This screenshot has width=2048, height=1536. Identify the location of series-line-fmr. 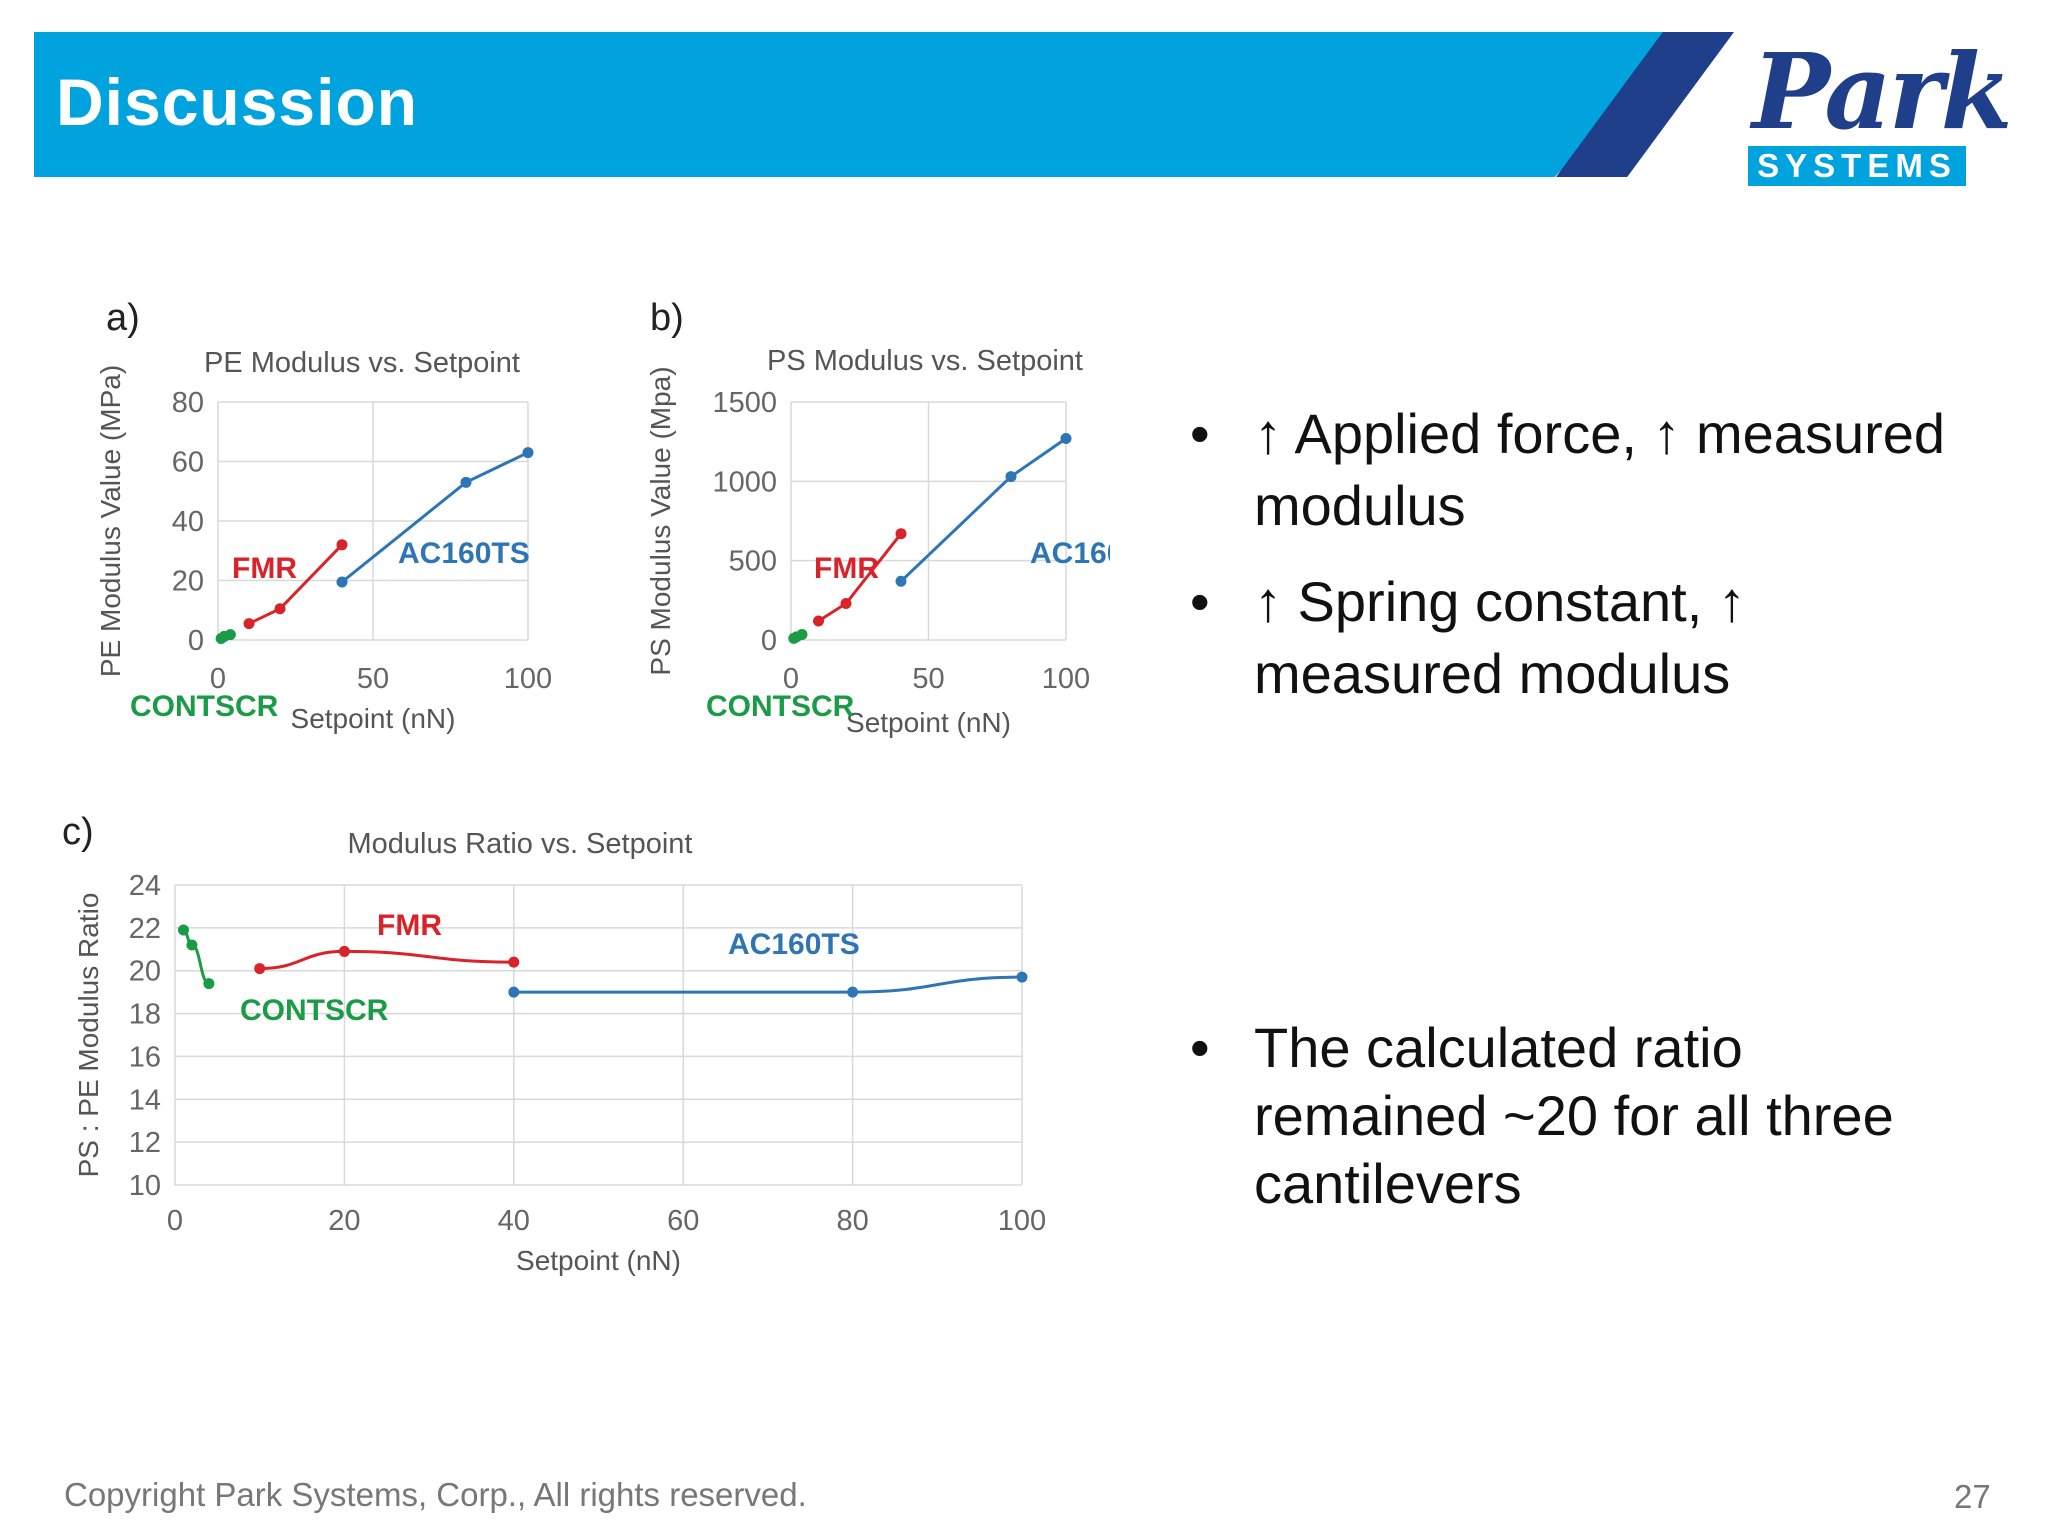
(386, 960).